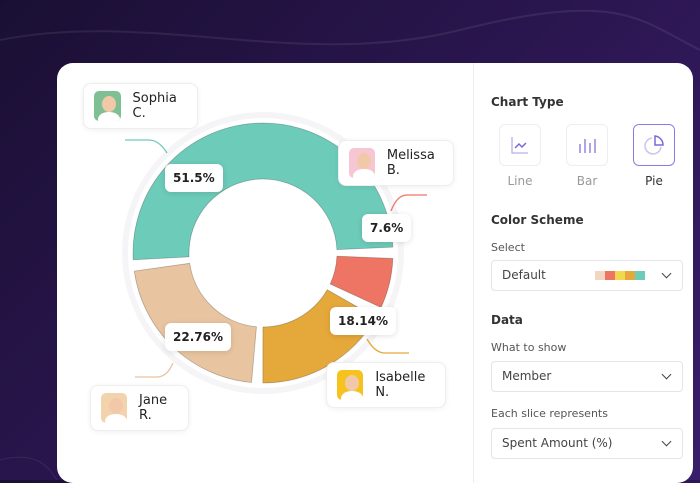  I want to click on slice-represents-value: Spent Amount (%), so click(557, 443).